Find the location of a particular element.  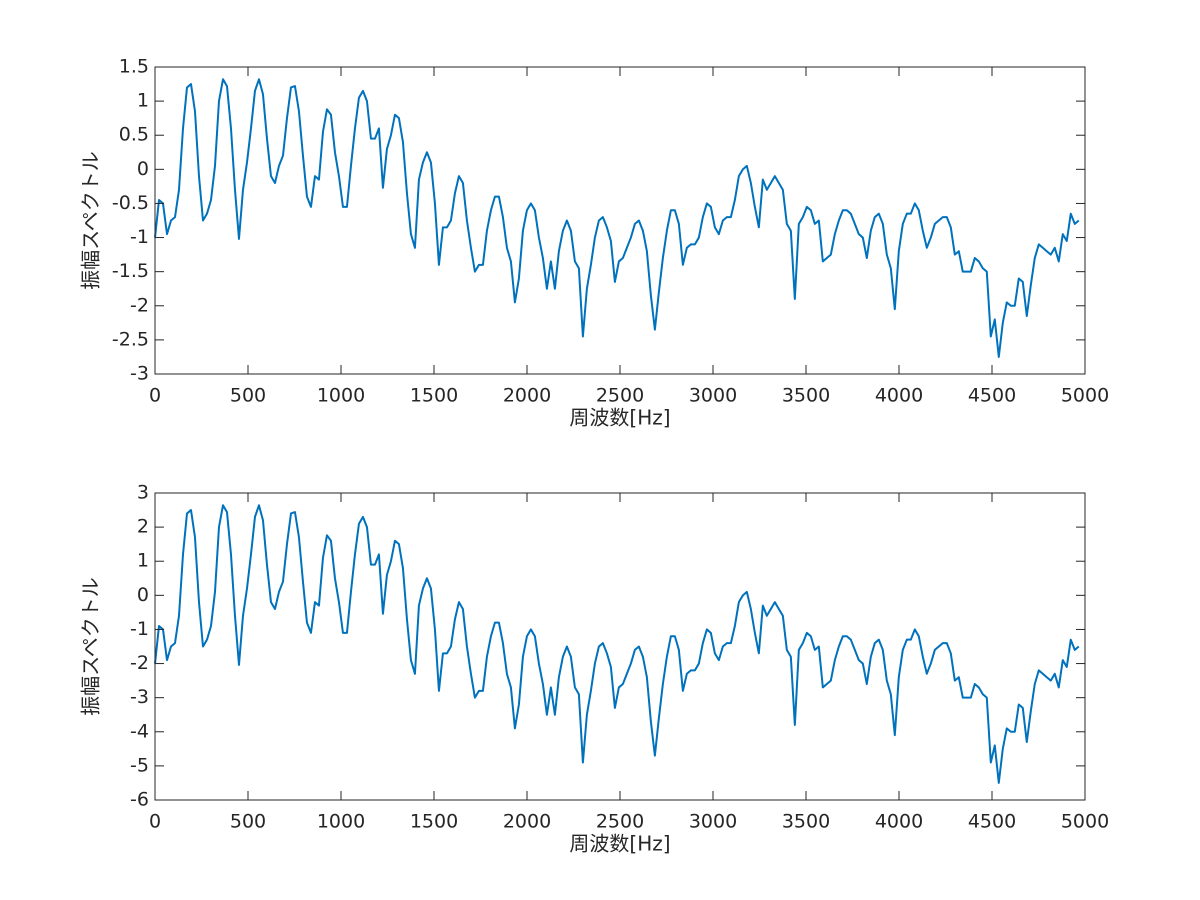

y-tick-label: -6 is located at coordinates (139, 800).